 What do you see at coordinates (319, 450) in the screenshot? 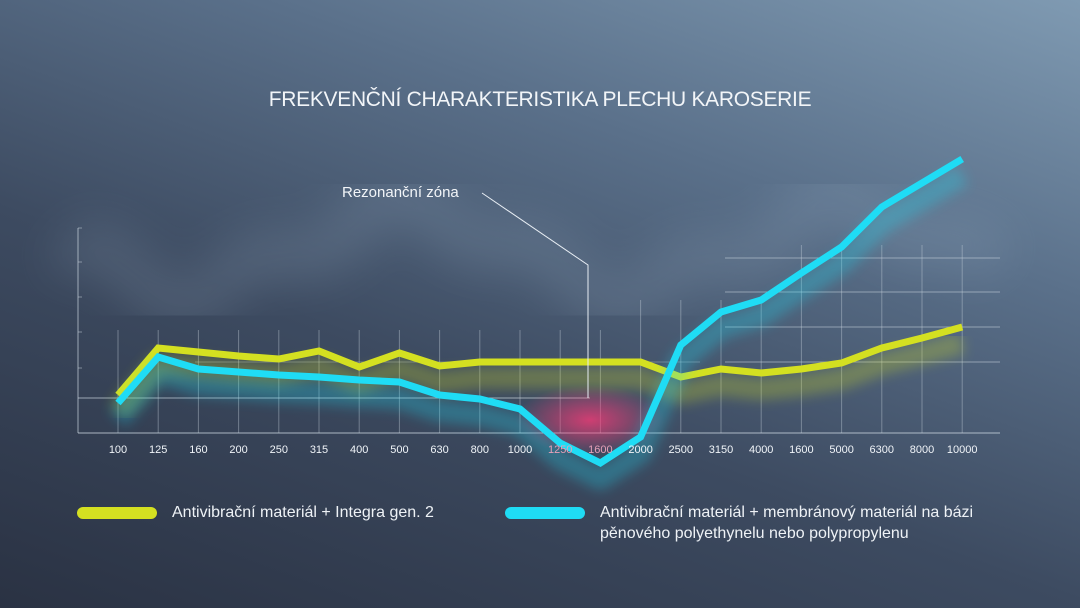
I see `x-tick-label: 315` at bounding box center [319, 450].